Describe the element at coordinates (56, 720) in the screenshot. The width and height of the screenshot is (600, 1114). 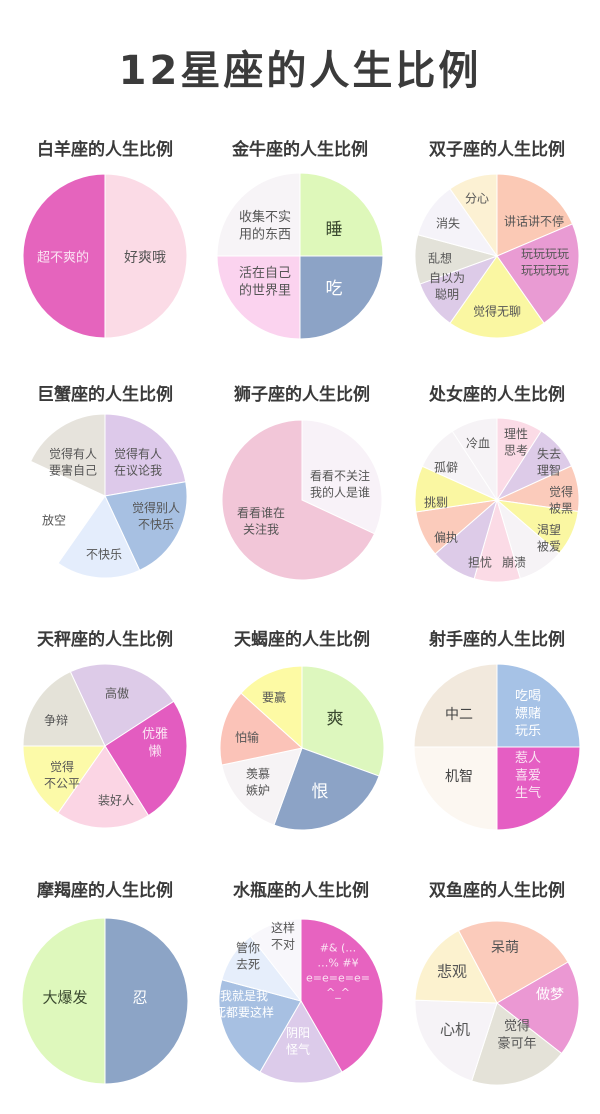
I see `slice-label: 争辩` at that location.